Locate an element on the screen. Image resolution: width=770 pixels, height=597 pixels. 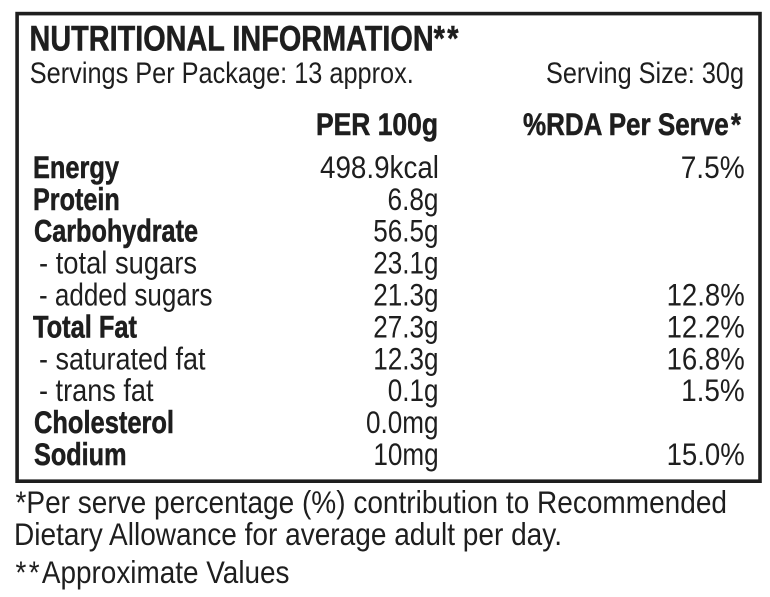
svg-text:Servings Per Package: 13 appro: Servings Per Package: 13 approx. is located at coordinates (222, 73).